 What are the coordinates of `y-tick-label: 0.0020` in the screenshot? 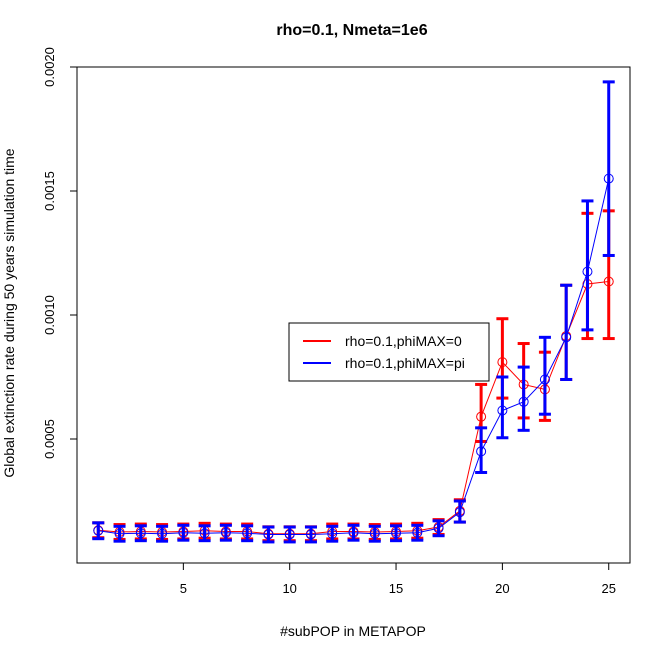 It's located at (49, 67).